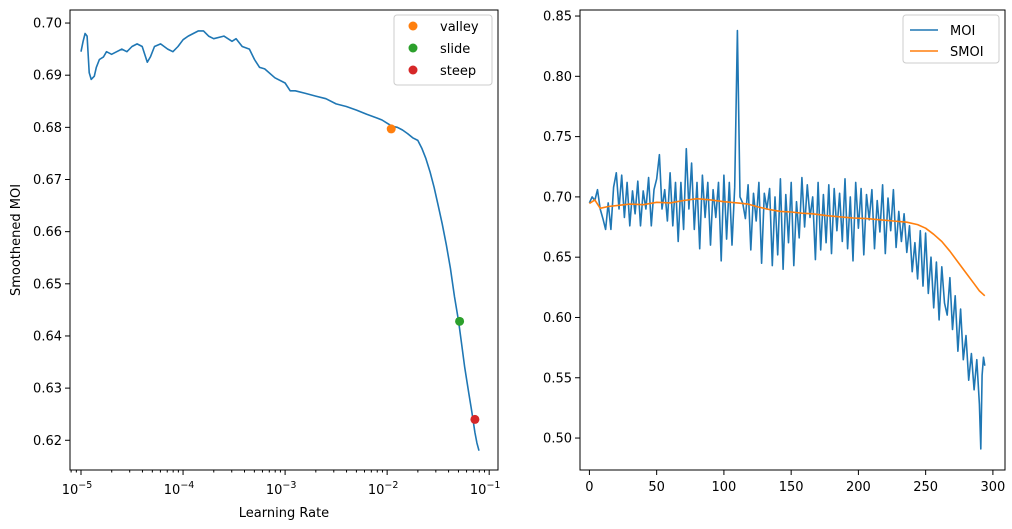 This screenshot has height=529, width=1012. Describe the element at coordinates (475, 419) in the screenshot. I see `steep-point` at that location.